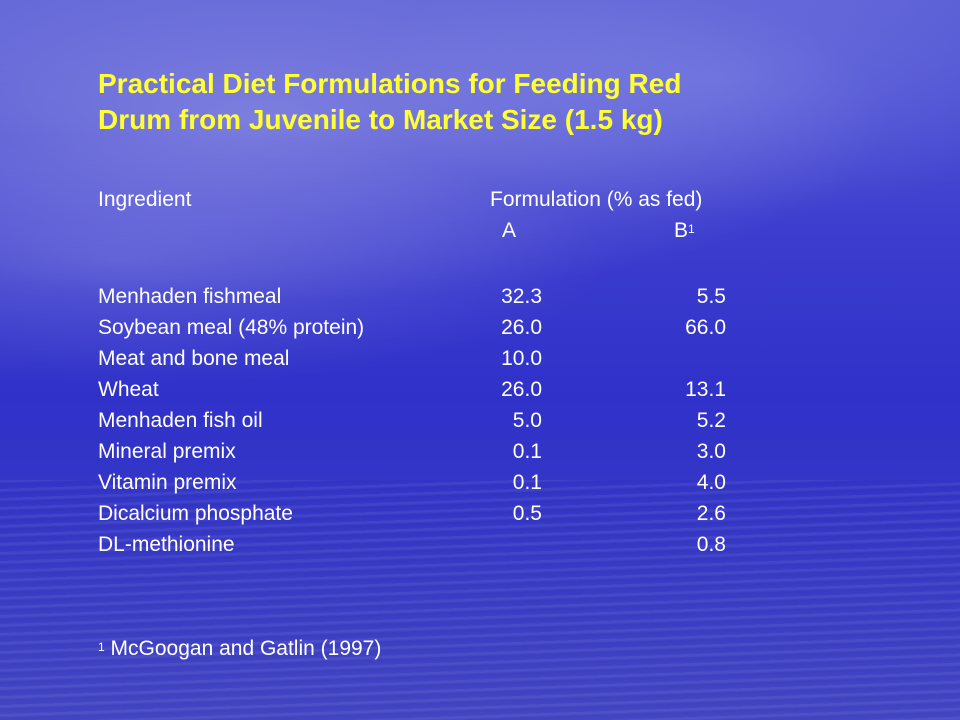  I want to click on row-ingredient: Menhaden fish oil, so click(180, 420).